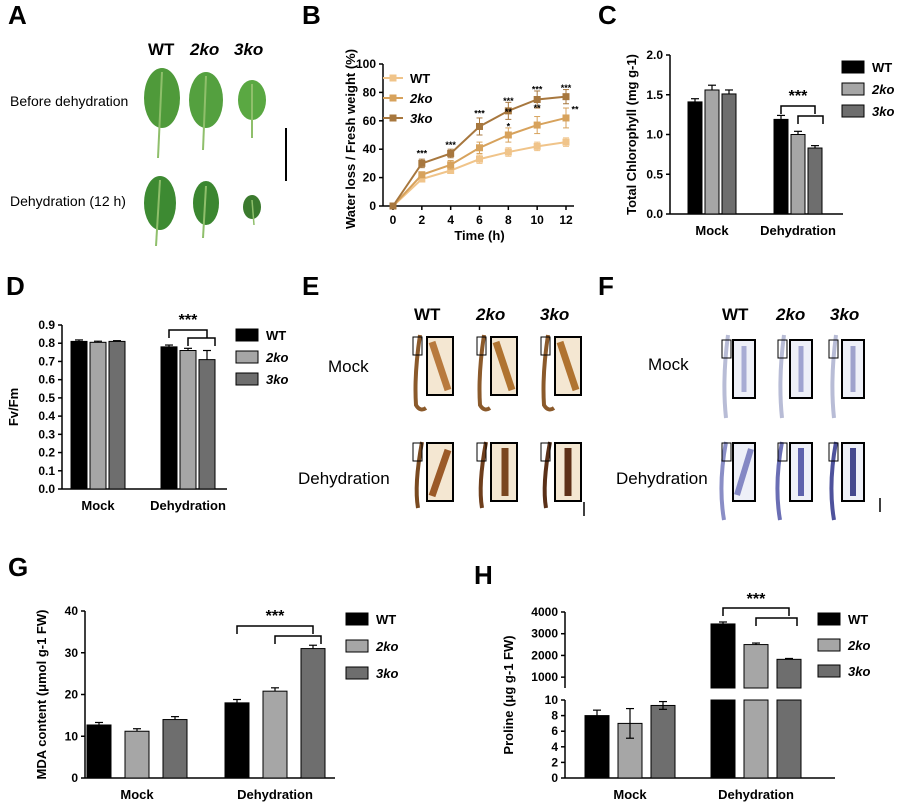 The image size is (900, 809). I want to click on h-y-tick-label: 6, so click(554, 731).